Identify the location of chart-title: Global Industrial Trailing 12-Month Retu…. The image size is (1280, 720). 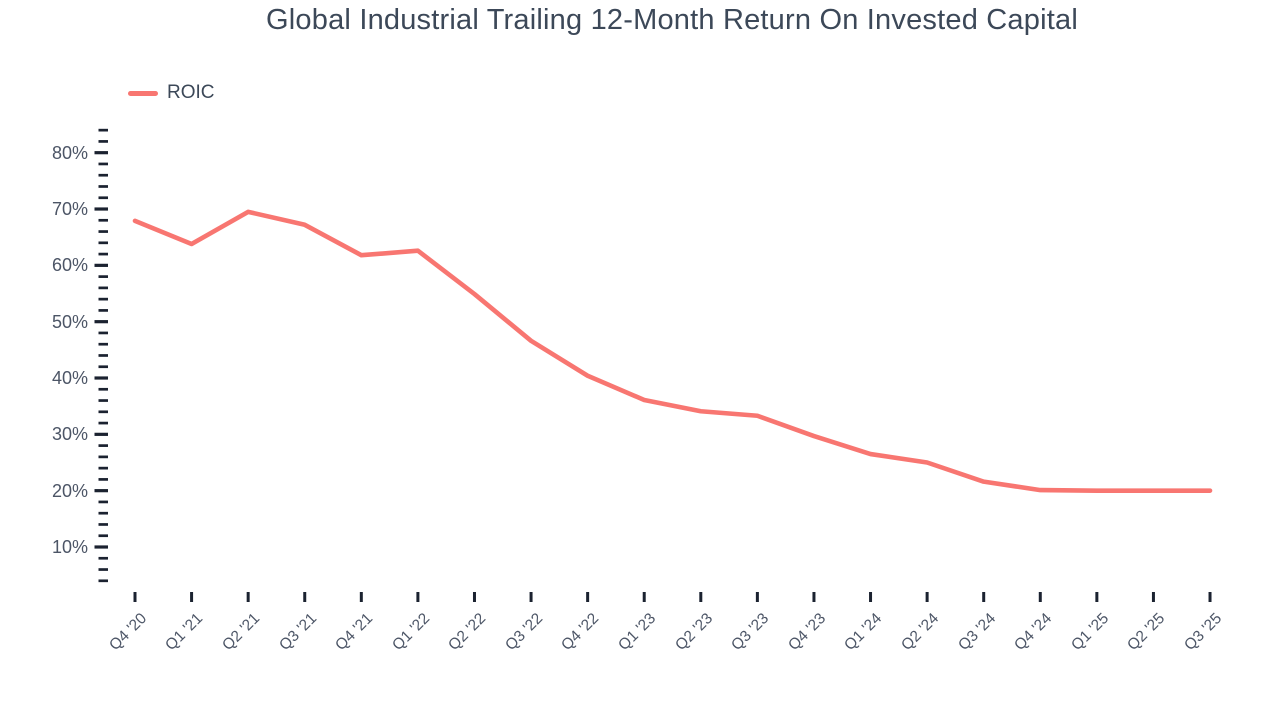
(672, 20).